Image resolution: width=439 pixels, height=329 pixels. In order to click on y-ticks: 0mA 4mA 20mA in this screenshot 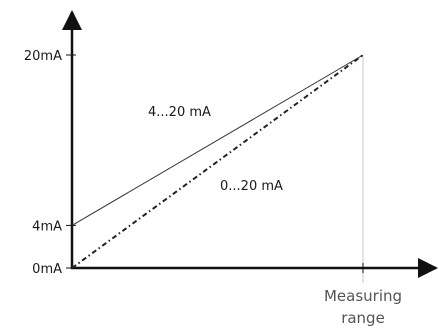, I will do `click(50, 163)`.